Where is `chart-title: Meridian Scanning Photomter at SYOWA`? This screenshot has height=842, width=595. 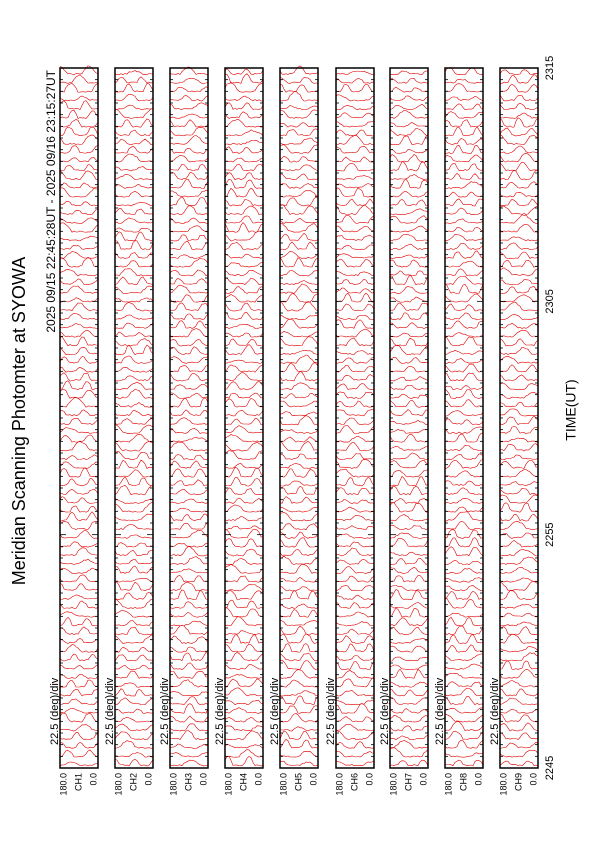 chart-title: Meridian Scanning Photomter at SYOWA is located at coordinates (19, 421).